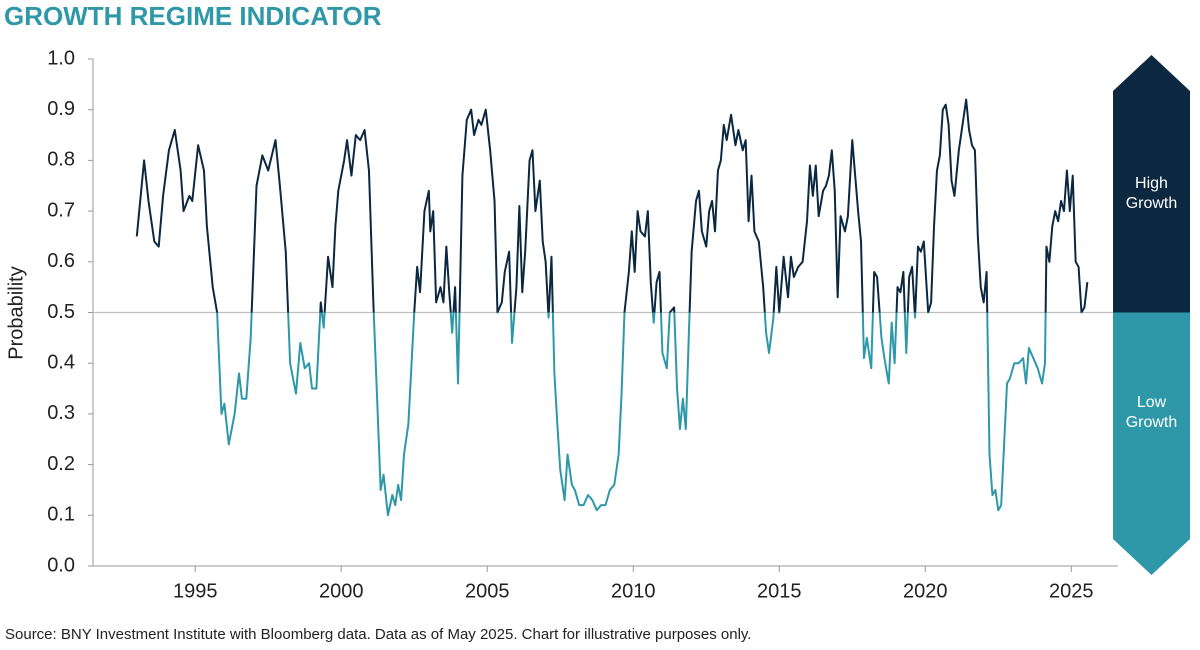 This screenshot has height=650, width=1200. I want to click on y-tick-label: 0.6, so click(61, 261).